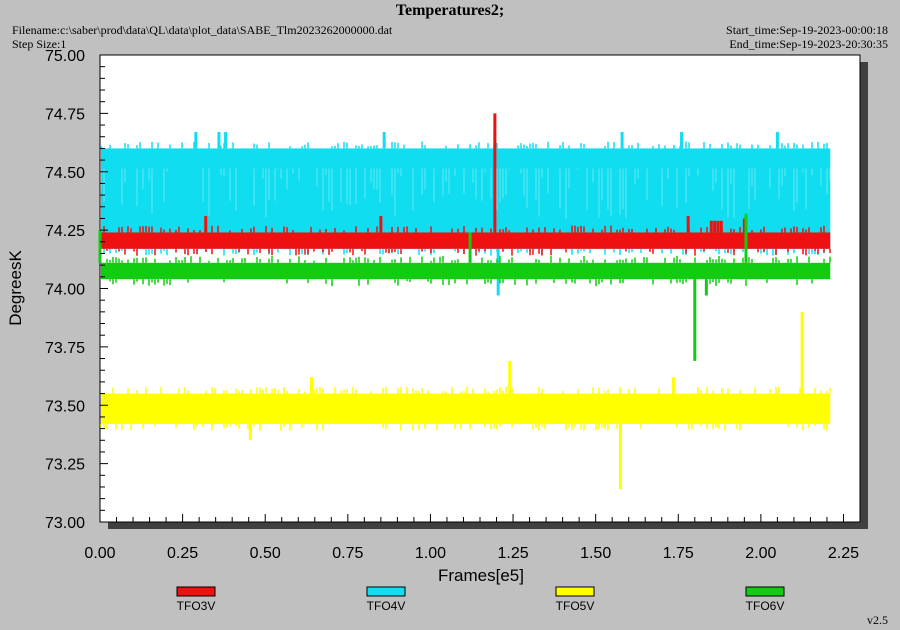 The image size is (900, 630). I want to click on x-axis-label: Frames[e5], so click(481, 575).